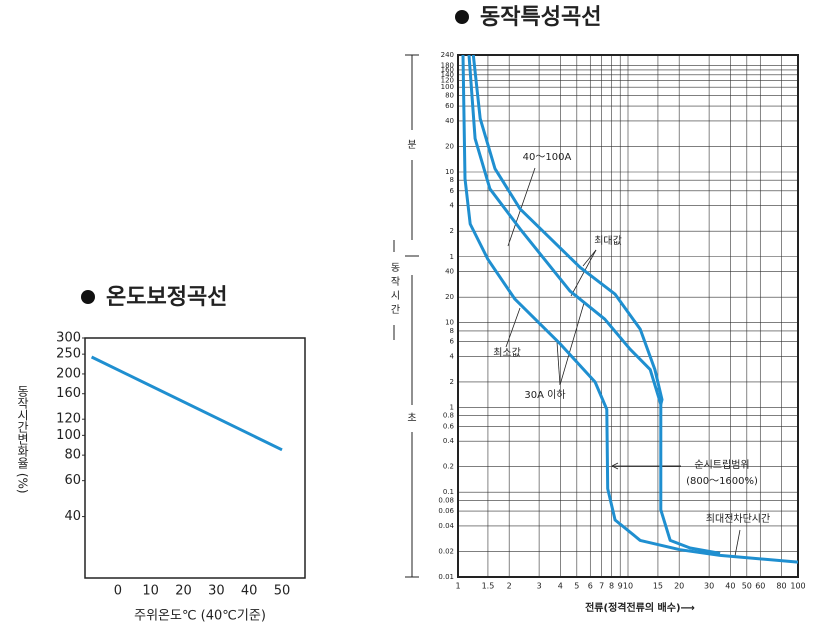 Image resolution: width=839 pixels, height=637 pixels. Describe the element at coordinates (448, 416) in the screenshot. I see `y-tick-label: 0.8` at that location.